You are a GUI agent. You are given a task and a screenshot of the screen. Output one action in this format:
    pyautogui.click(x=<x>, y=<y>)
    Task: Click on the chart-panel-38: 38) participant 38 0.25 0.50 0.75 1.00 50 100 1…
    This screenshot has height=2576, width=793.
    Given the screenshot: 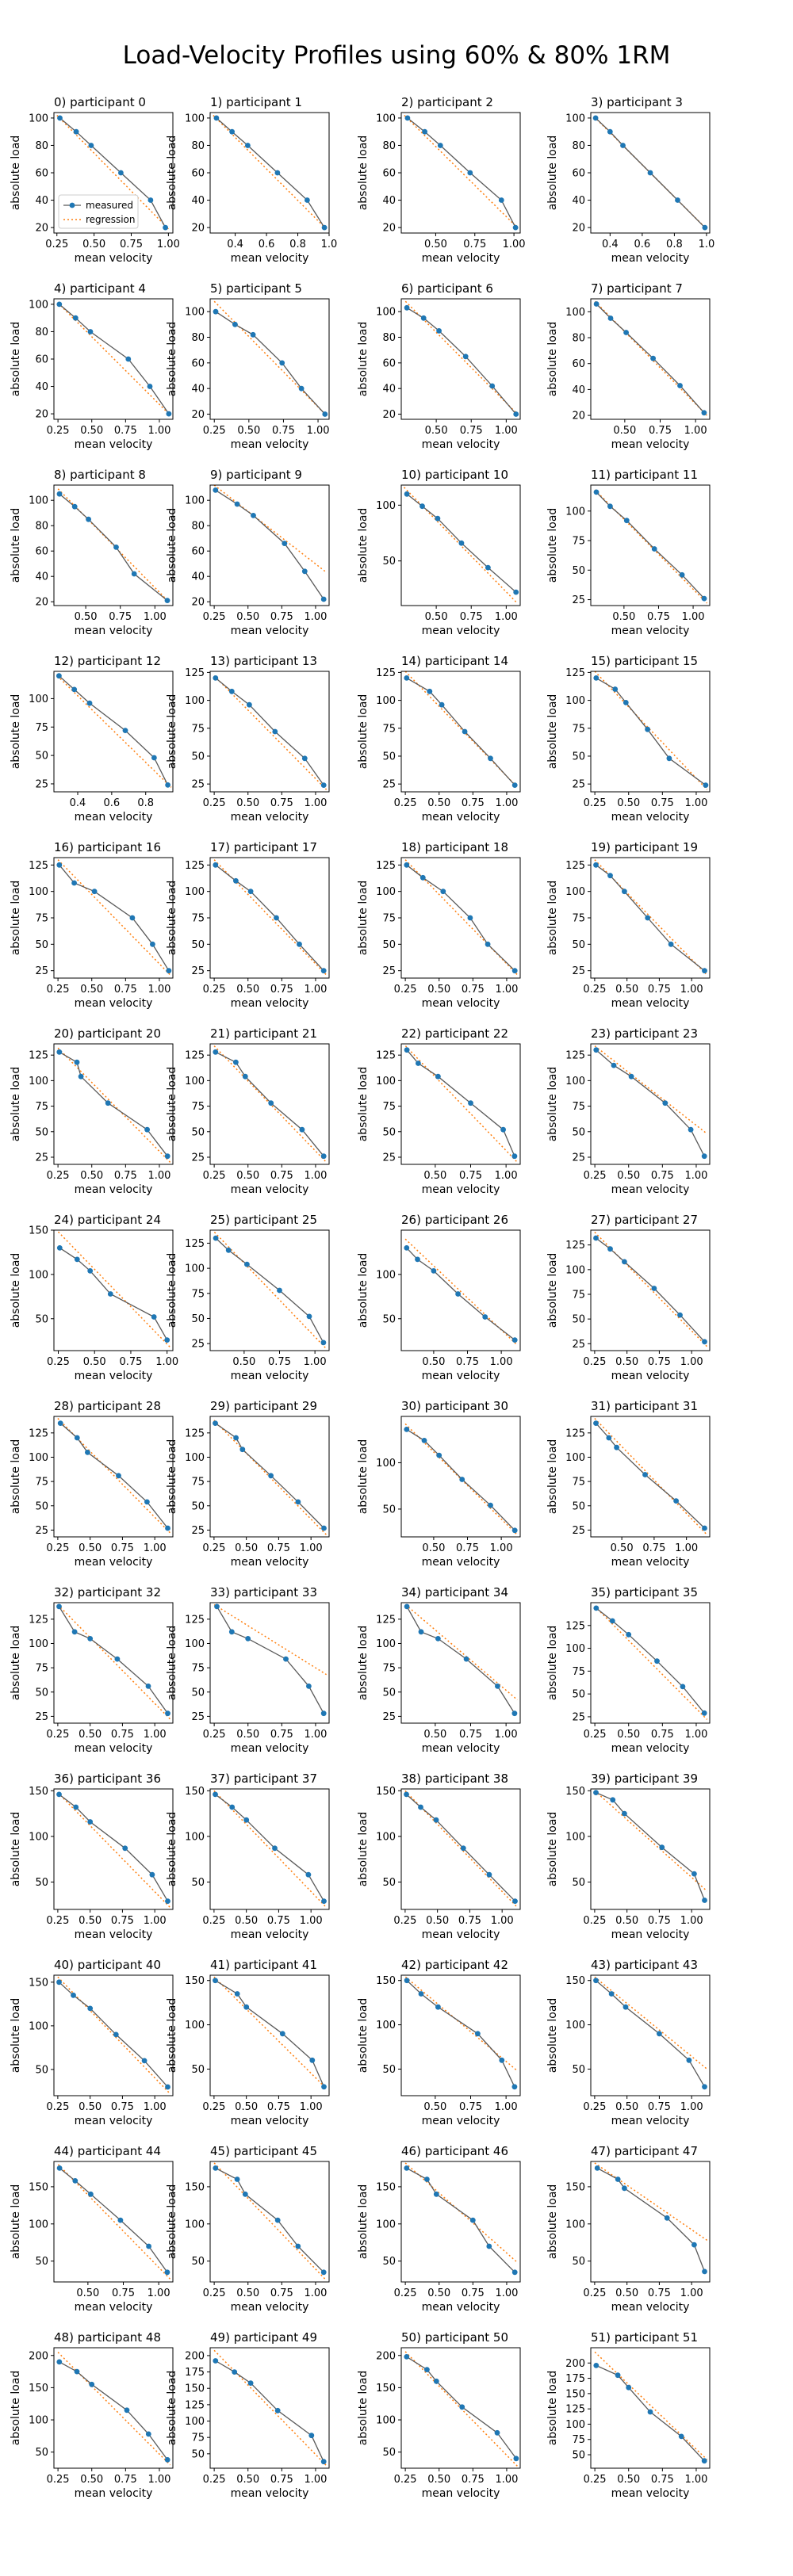 What is the action you would take?
    pyautogui.click(x=439, y=1856)
    